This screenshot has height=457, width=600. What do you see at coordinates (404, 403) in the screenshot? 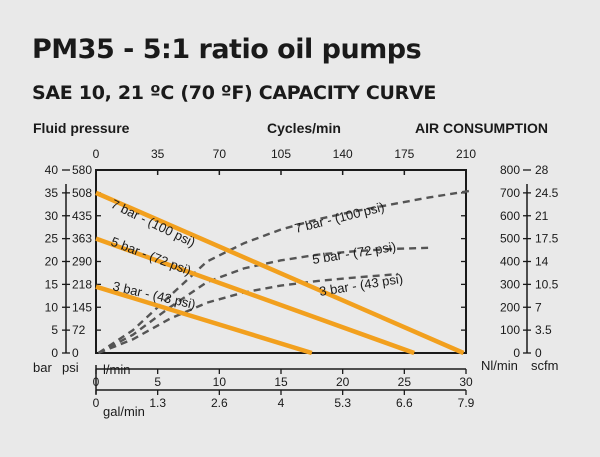
I see `bottom-axis-gpm-tick-label: 6.6` at bounding box center [404, 403].